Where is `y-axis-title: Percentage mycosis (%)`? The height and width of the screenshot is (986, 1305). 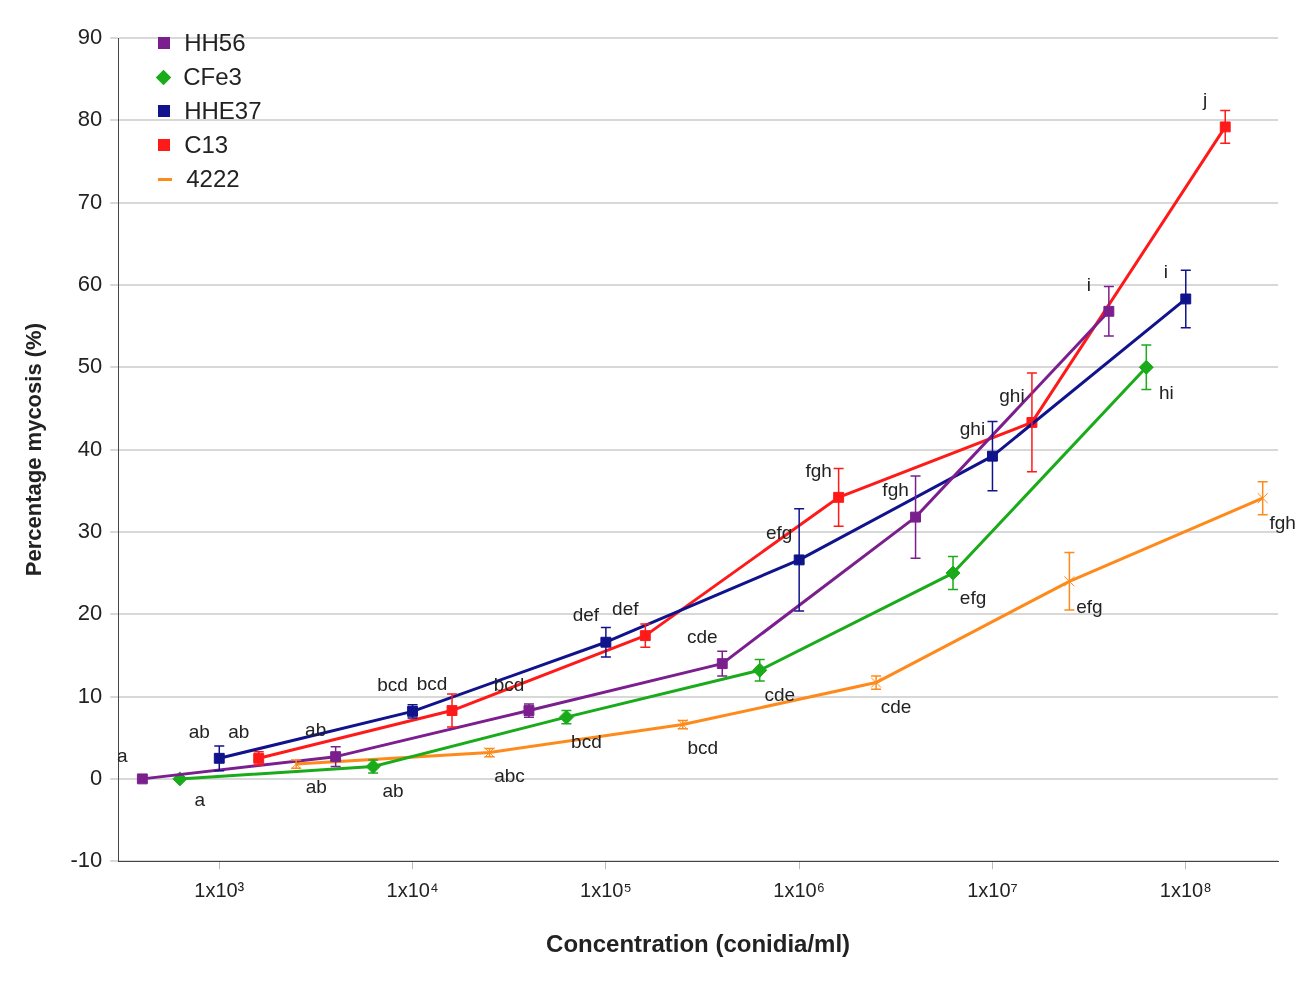
y-axis-title: Percentage mycosis (%) is located at coordinates (34, 450).